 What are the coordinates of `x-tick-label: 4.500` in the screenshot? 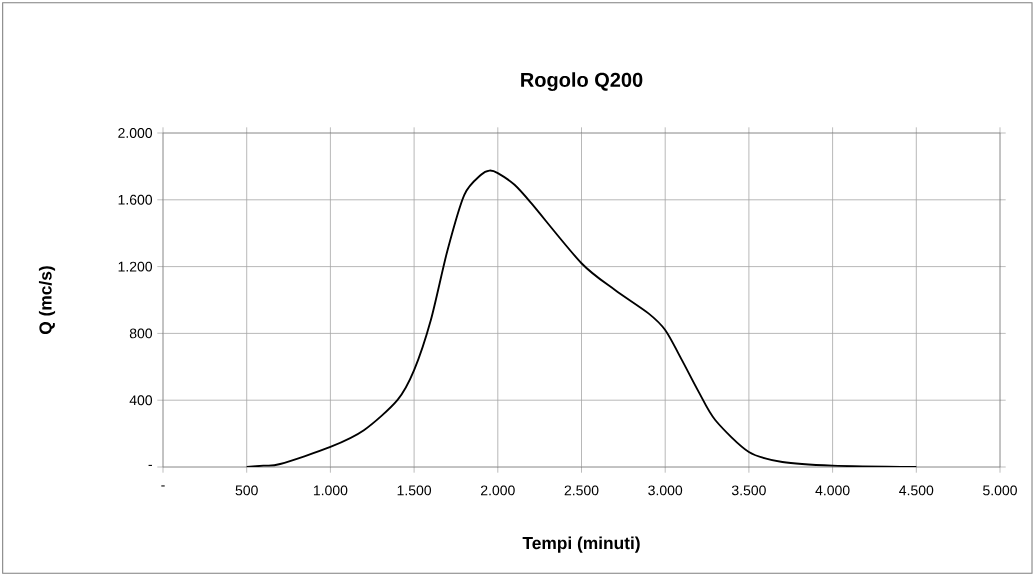 It's located at (916, 490).